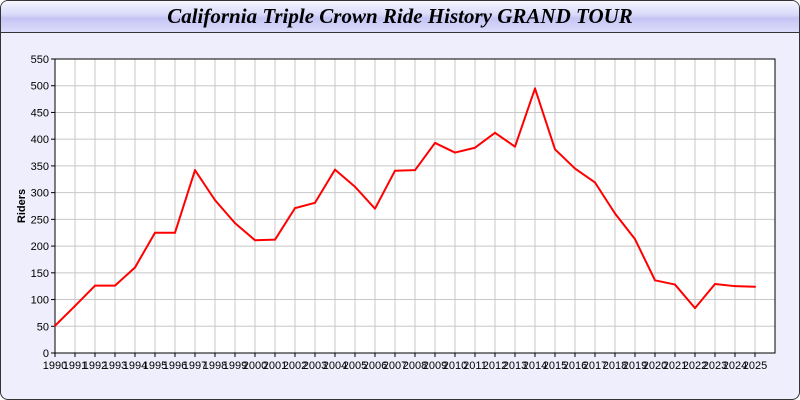 The width and height of the screenshot is (800, 400). I want to click on data-point-1997, so click(195, 170).